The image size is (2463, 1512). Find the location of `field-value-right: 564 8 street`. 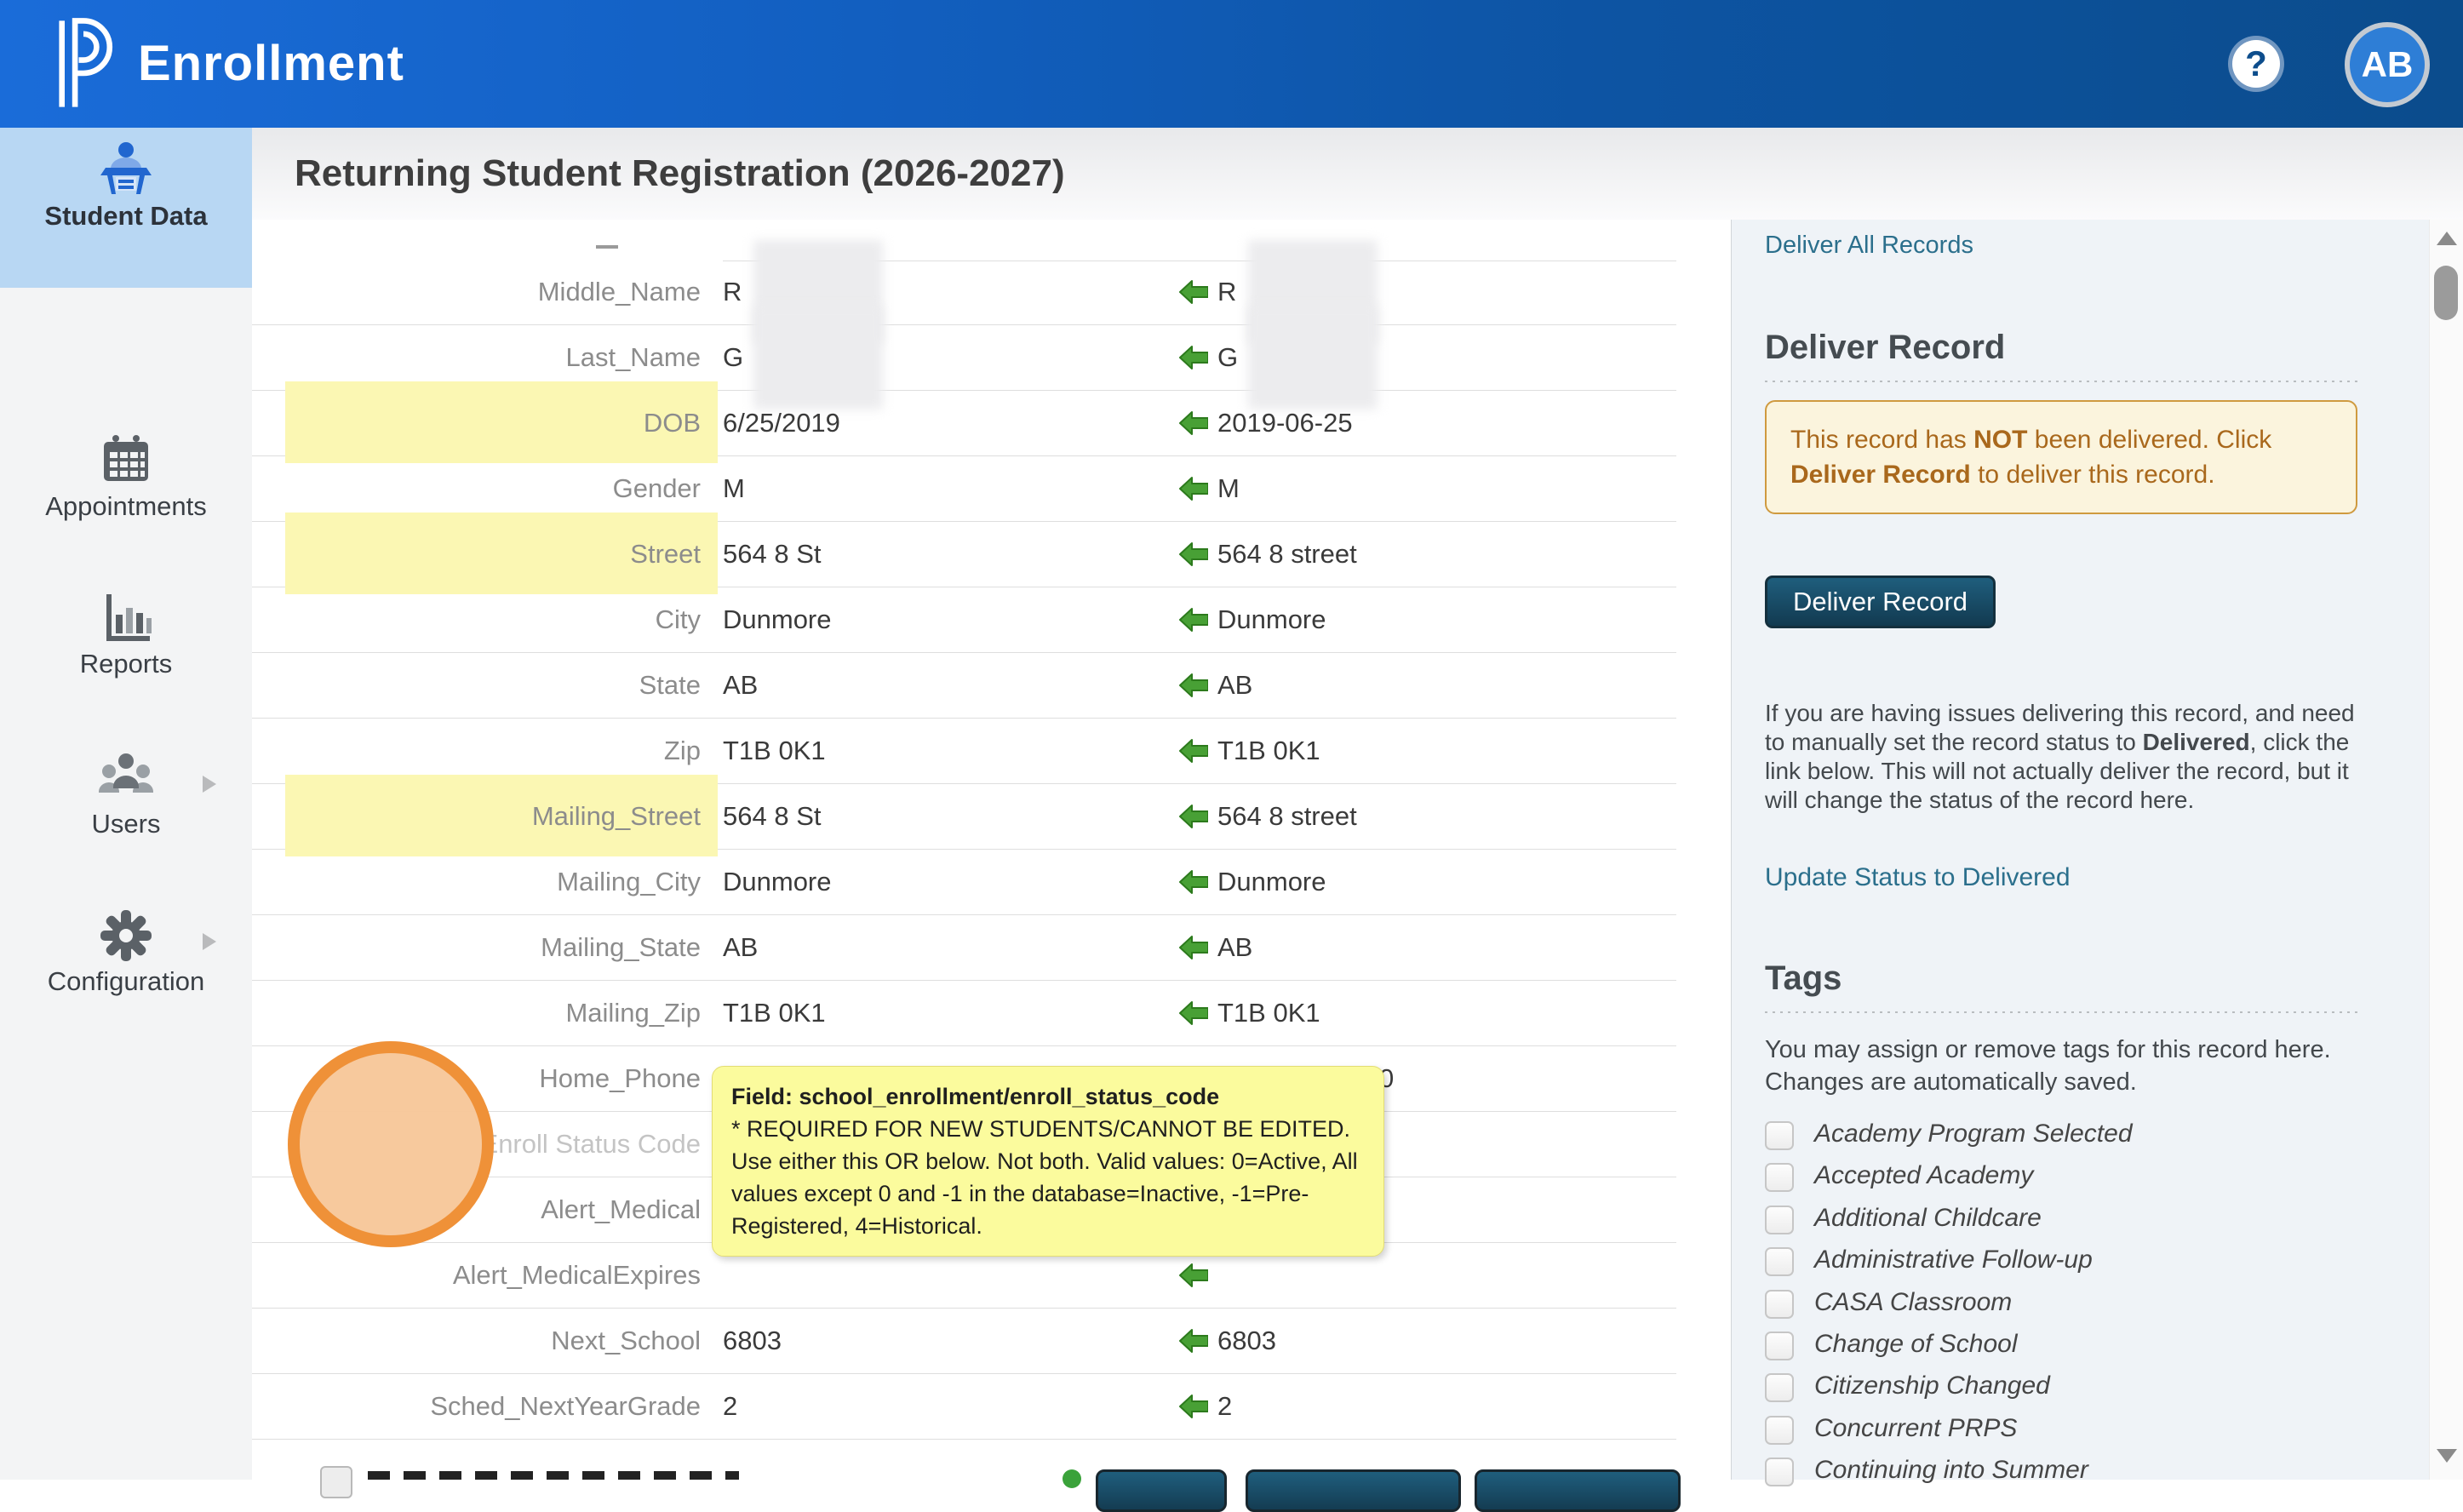

field-value-right: 564 8 street is located at coordinates (1287, 816).